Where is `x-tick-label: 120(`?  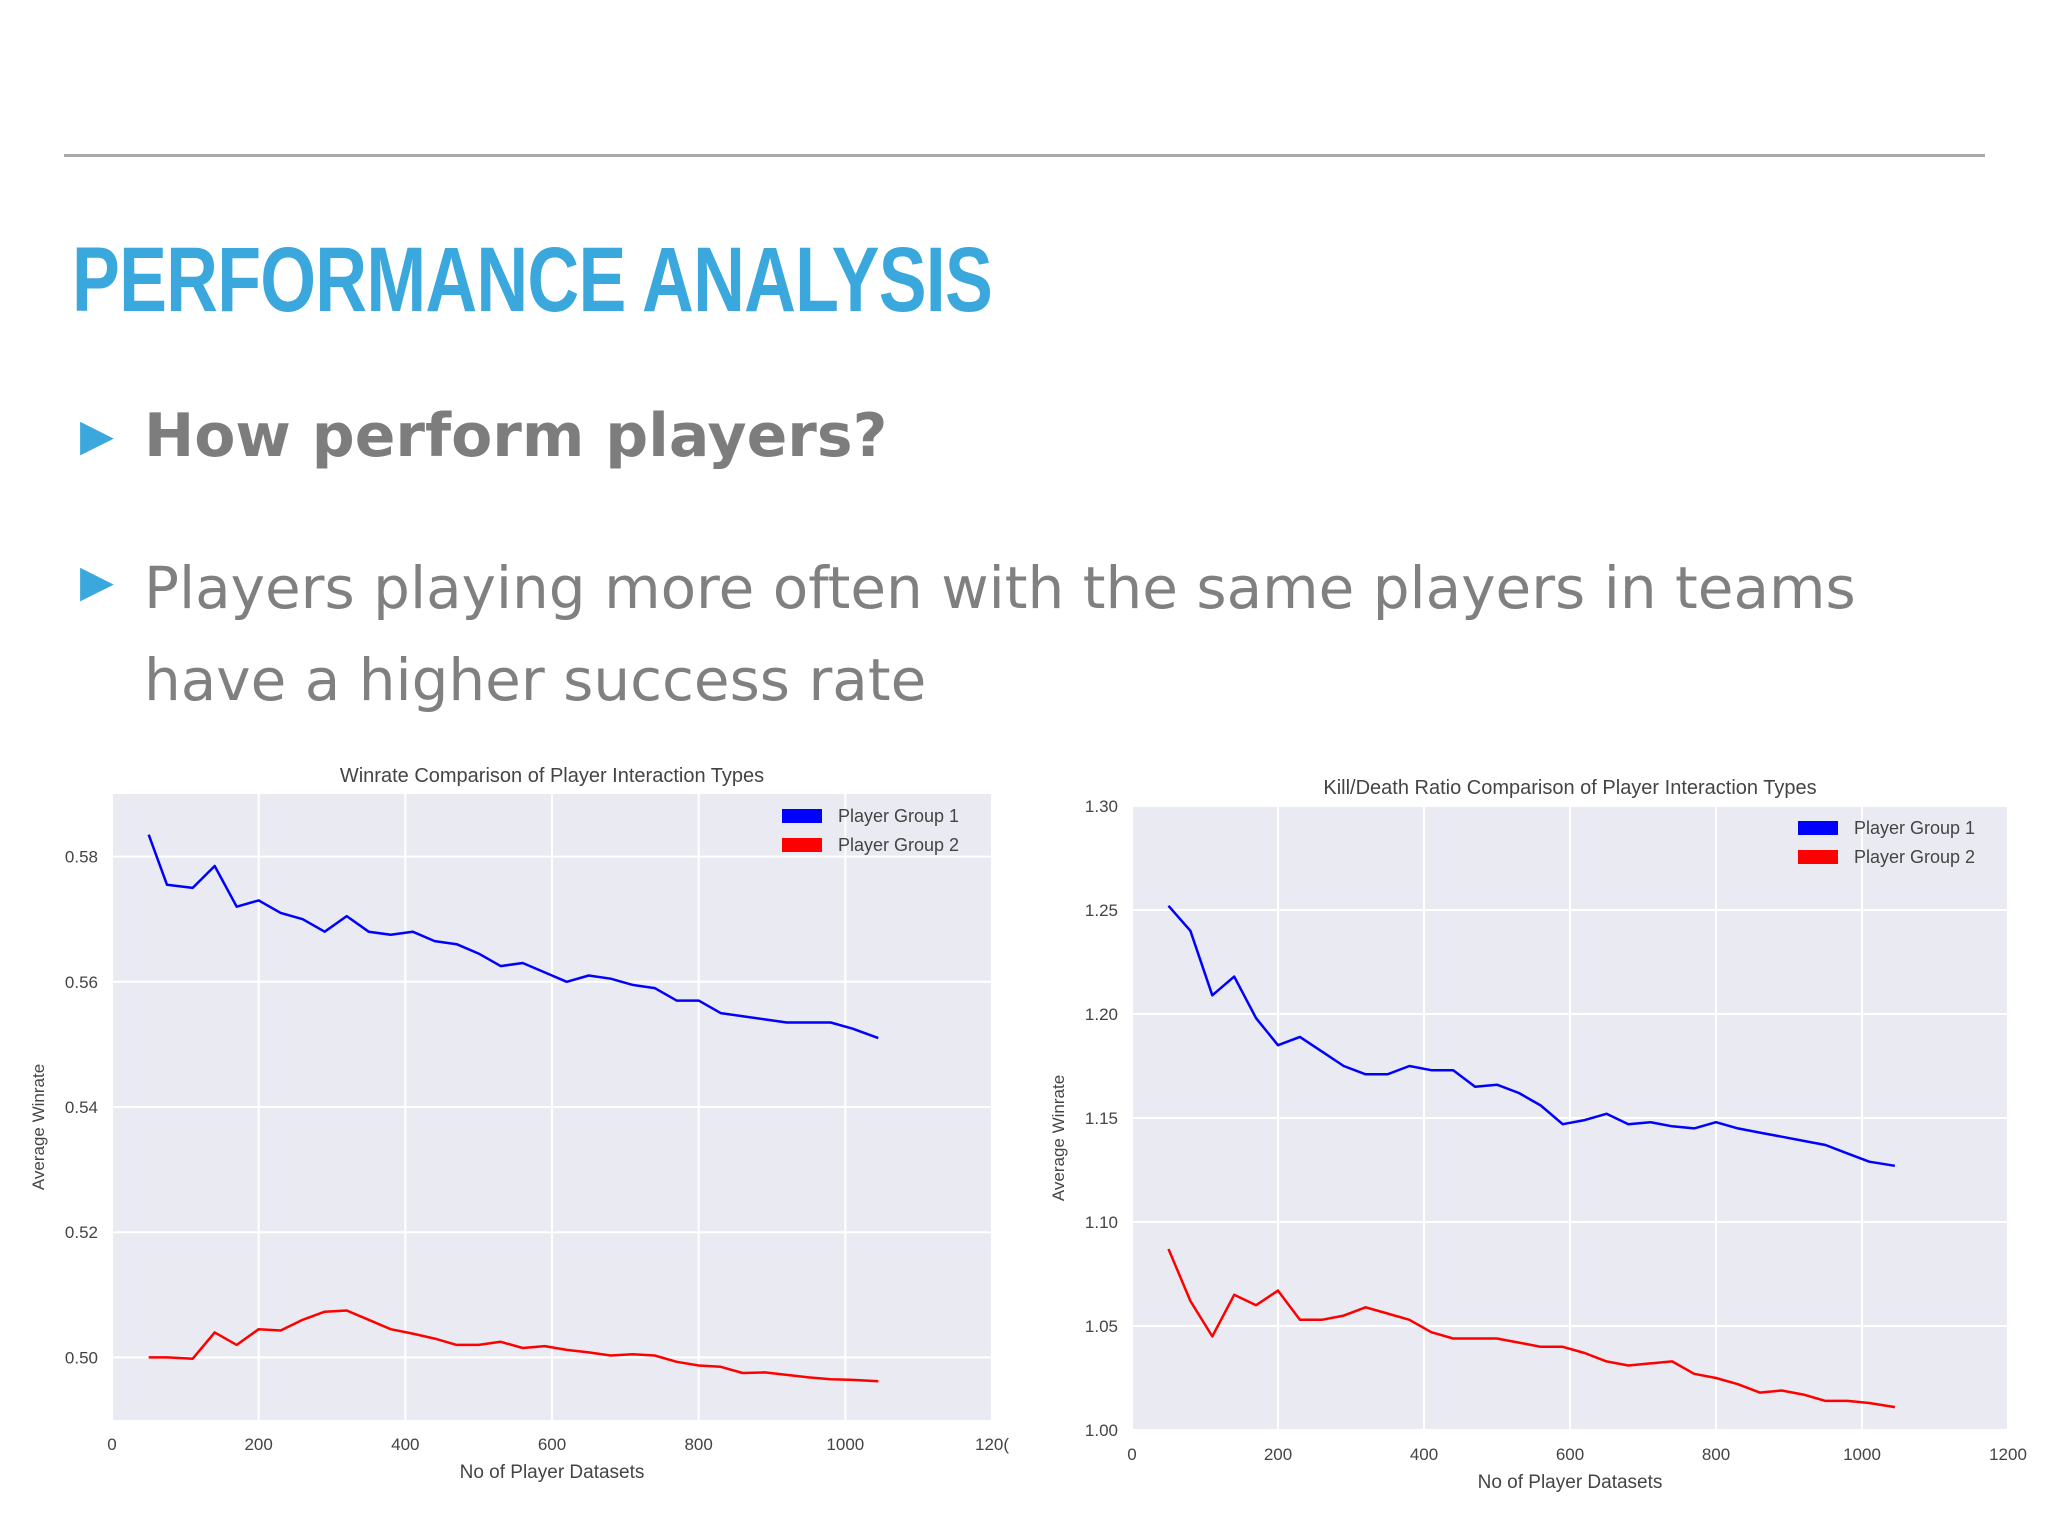 x-tick-label: 120( is located at coordinates (992, 1444).